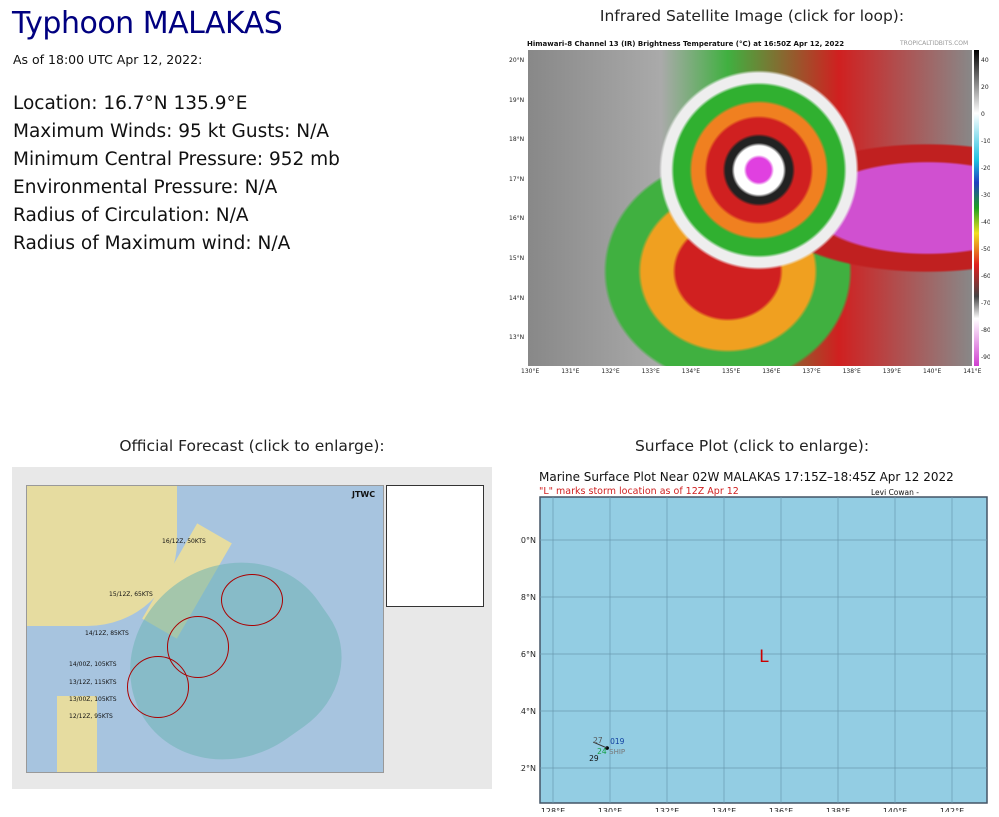 The width and height of the screenshot is (999, 817). I want to click on sat-lon-tick-label: 135°E, so click(731, 371).